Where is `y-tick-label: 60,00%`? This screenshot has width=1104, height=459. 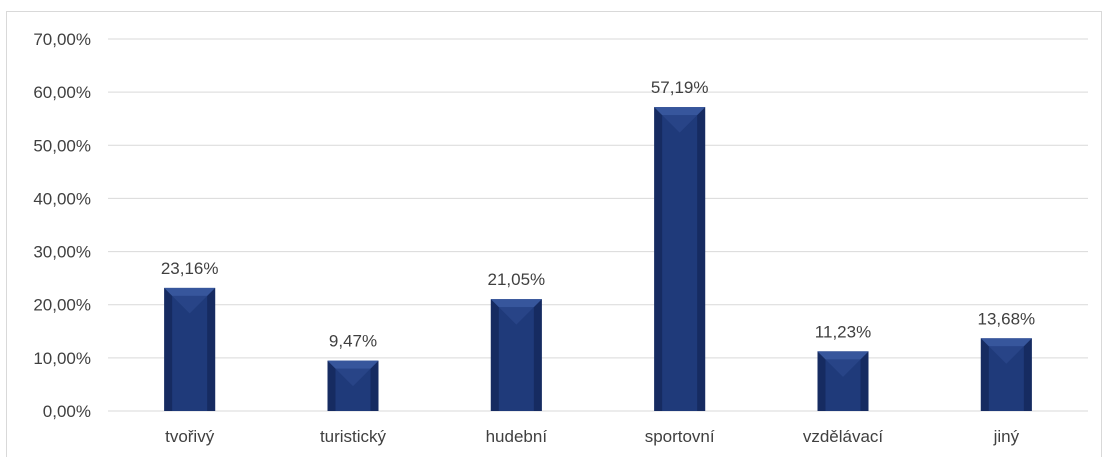 y-tick-label: 60,00% is located at coordinates (62, 92).